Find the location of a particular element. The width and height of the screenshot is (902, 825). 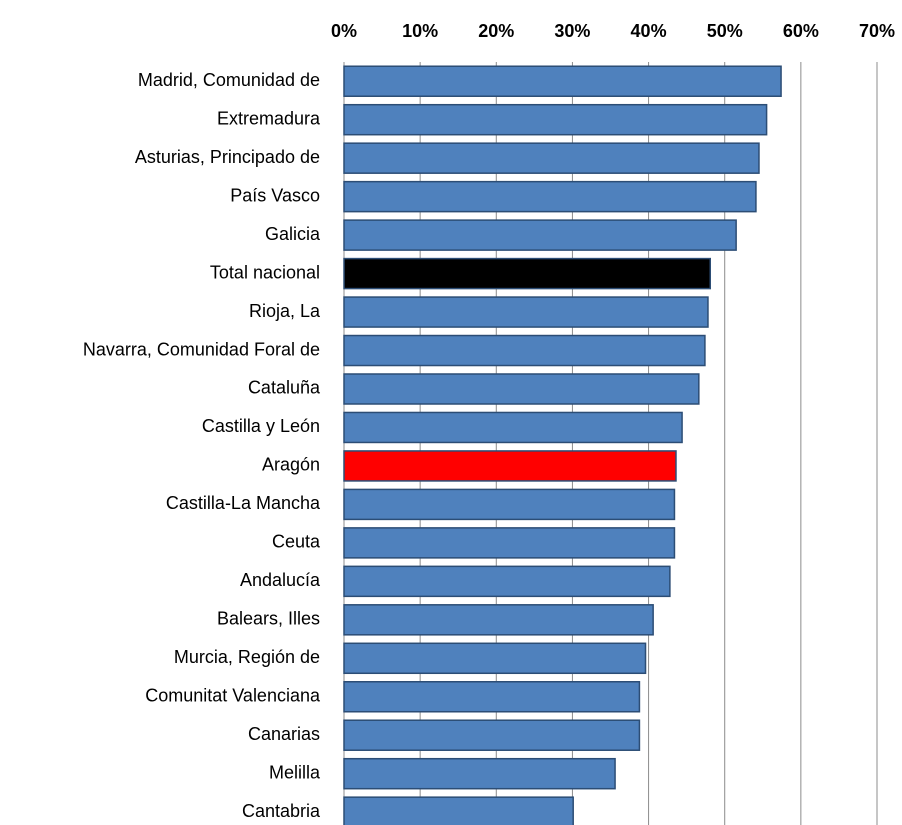

y-tick-label: País Vasco is located at coordinates (275, 195).